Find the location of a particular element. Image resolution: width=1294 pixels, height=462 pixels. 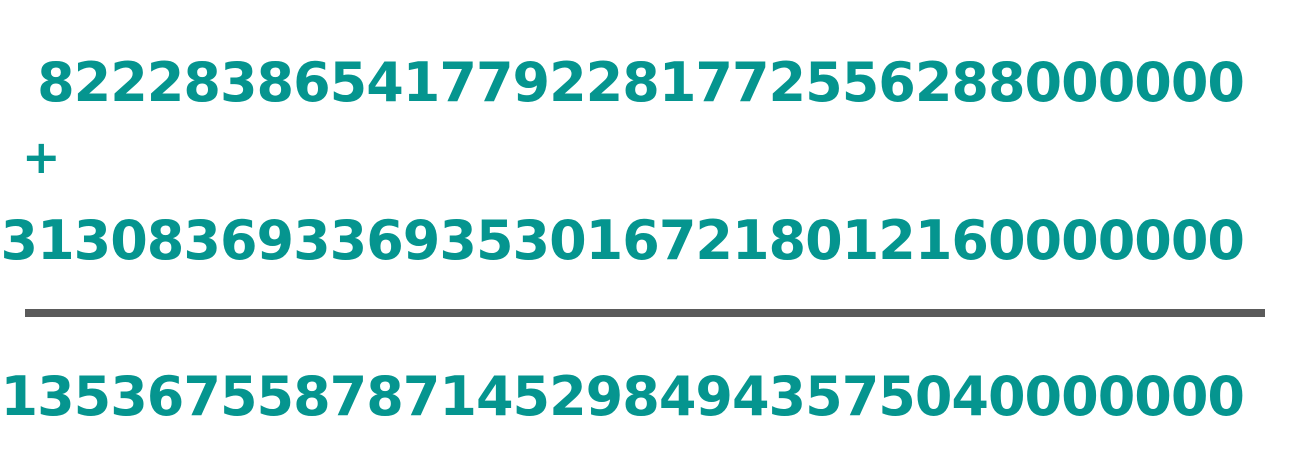

plus-sign: + is located at coordinates (41, 157).